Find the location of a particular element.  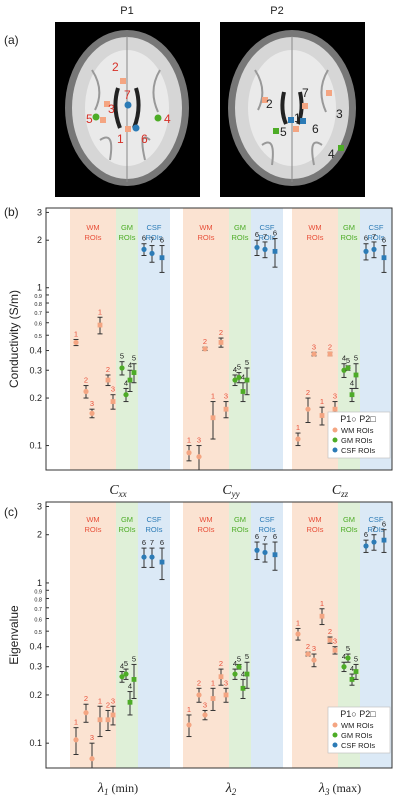

panel-label: (c) is located at coordinates (11, 512).